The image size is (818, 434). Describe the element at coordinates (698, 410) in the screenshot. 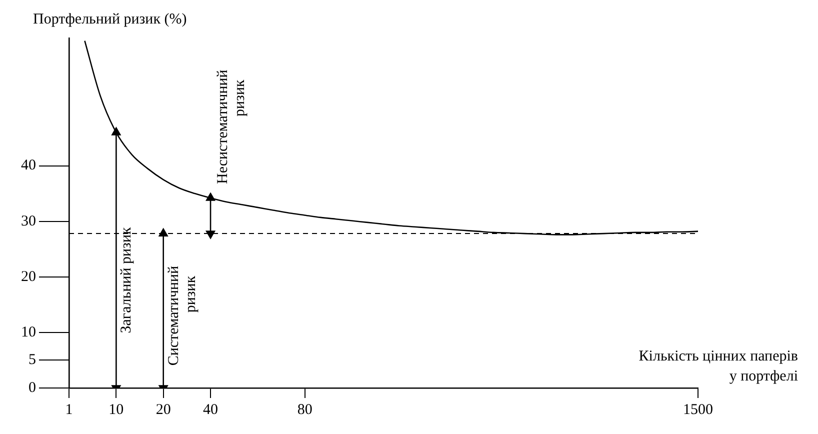

I see `x-tick-label: 1500` at that location.